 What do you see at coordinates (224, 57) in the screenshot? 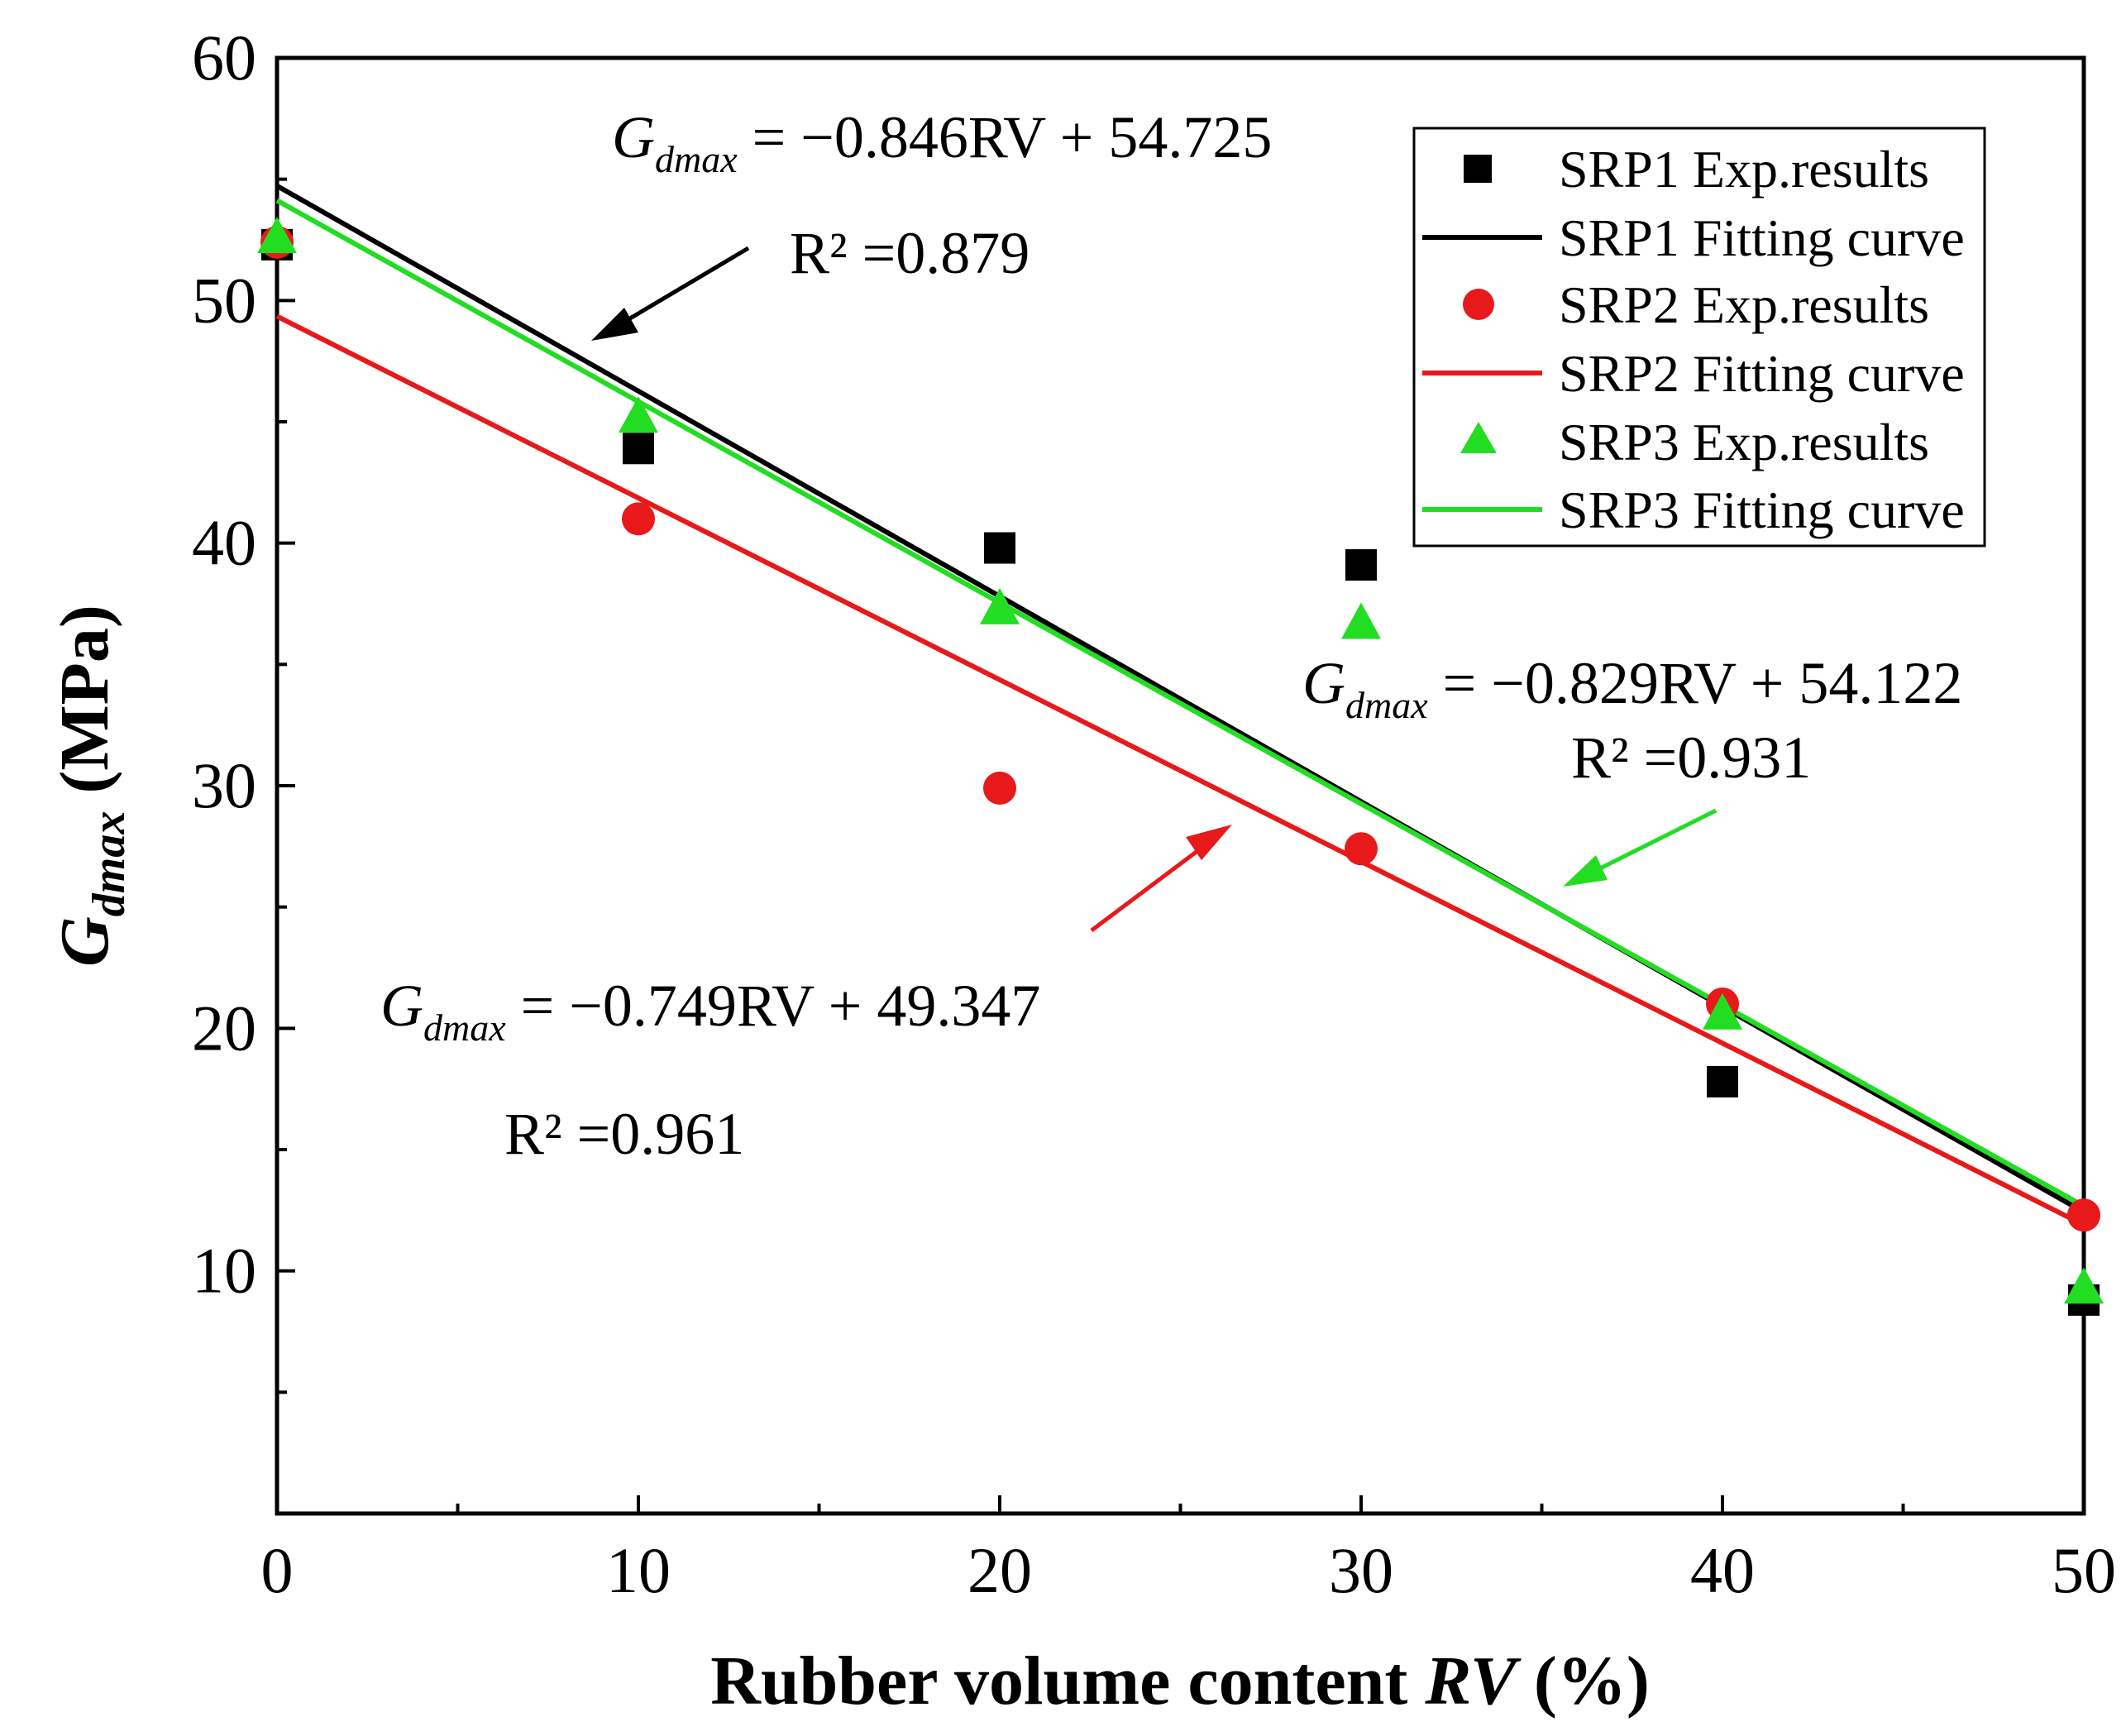
I see `y-tick-label: 60` at bounding box center [224, 57].